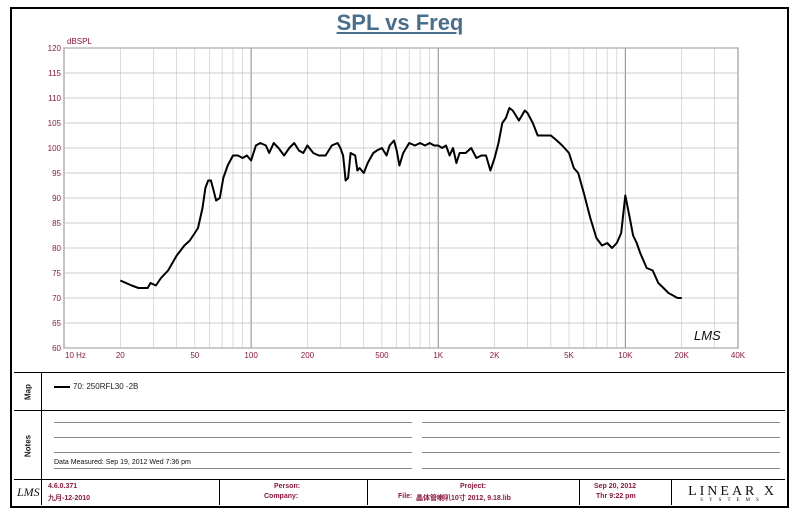  I want to click on map-section: Map 70: 250RFL30 -2B, so click(399, 391).